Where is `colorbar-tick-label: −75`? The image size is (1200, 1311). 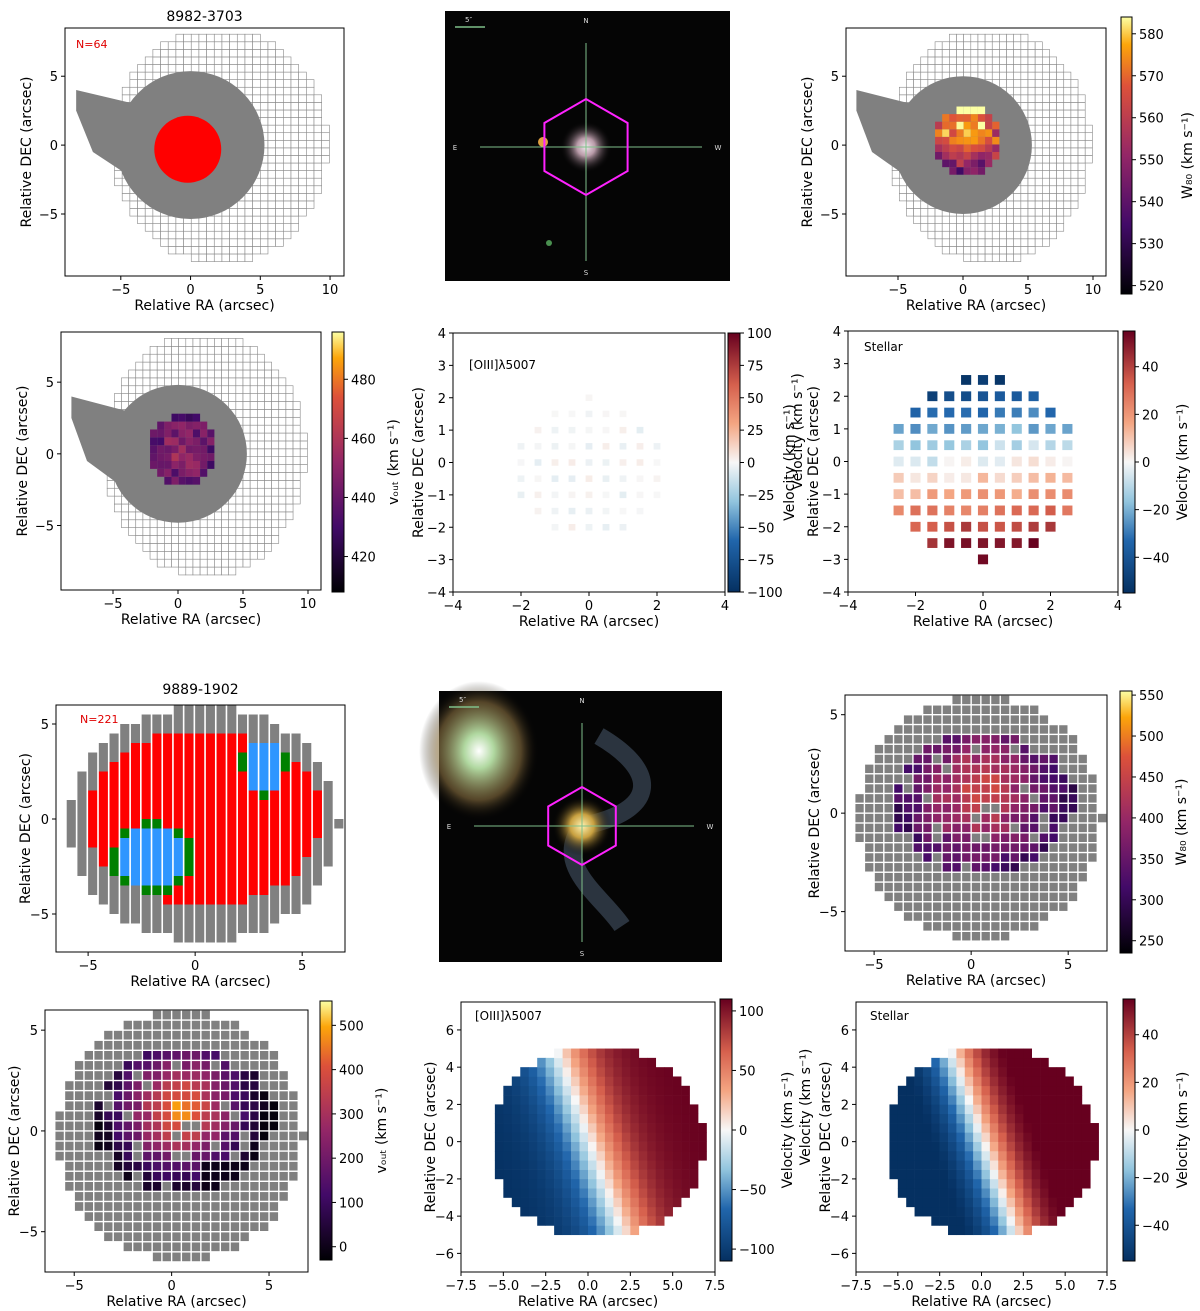 colorbar-tick-label: −75 is located at coordinates (760, 561).